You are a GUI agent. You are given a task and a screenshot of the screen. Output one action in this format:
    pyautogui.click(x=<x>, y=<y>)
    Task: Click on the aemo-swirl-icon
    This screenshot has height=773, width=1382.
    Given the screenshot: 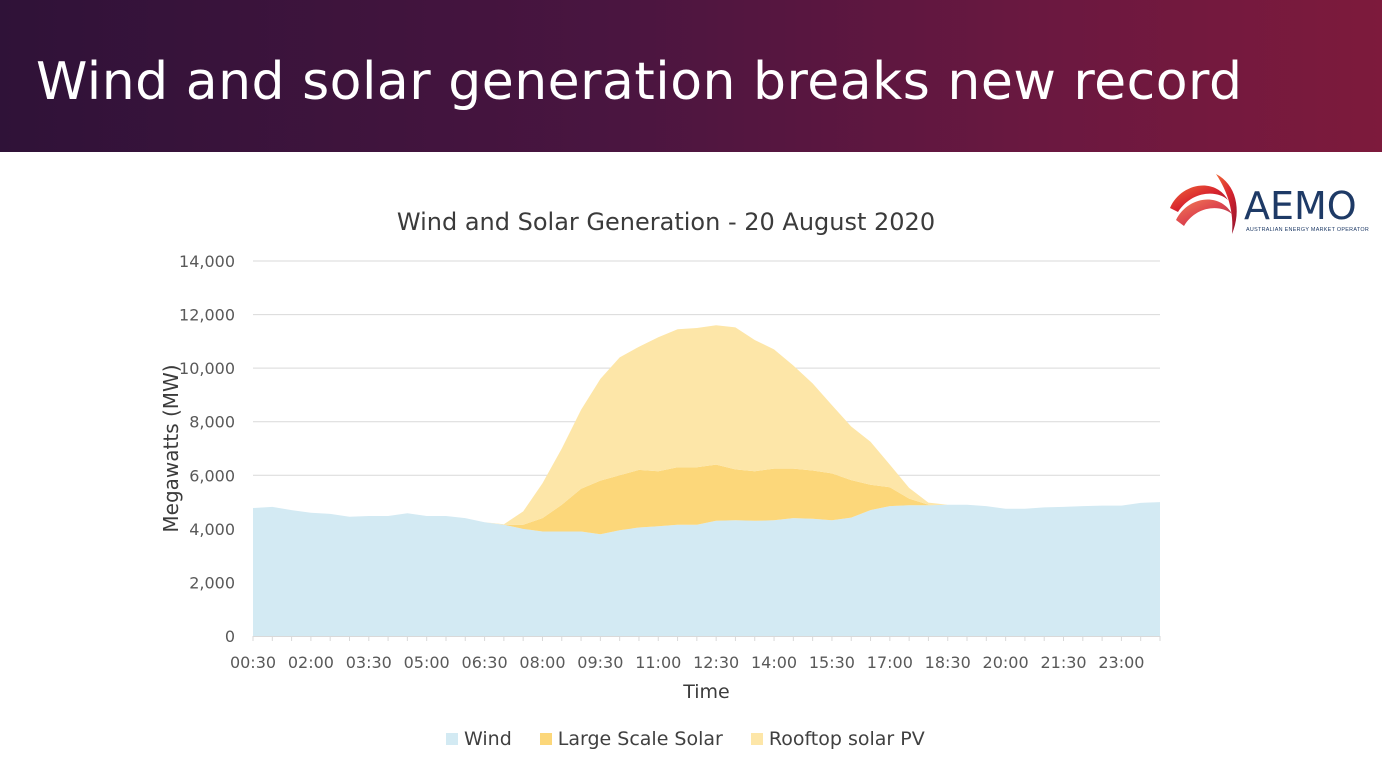 What is the action you would take?
    pyautogui.click(x=1203, y=204)
    